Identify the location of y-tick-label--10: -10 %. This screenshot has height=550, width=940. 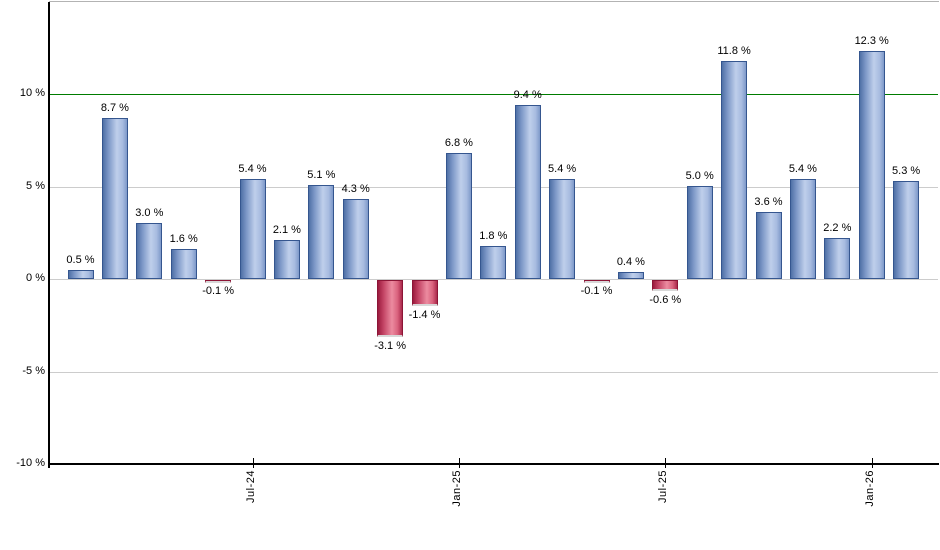
(30, 463).